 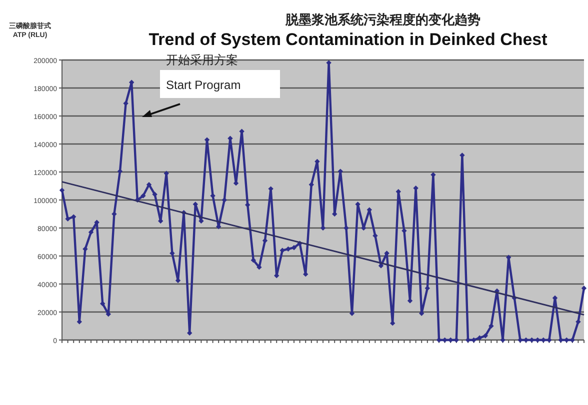 What do you see at coordinates (382, 19) in the screenshot?
I see `chart-title: 脱墨浆池系统污染程度的变化趋势` at bounding box center [382, 19].